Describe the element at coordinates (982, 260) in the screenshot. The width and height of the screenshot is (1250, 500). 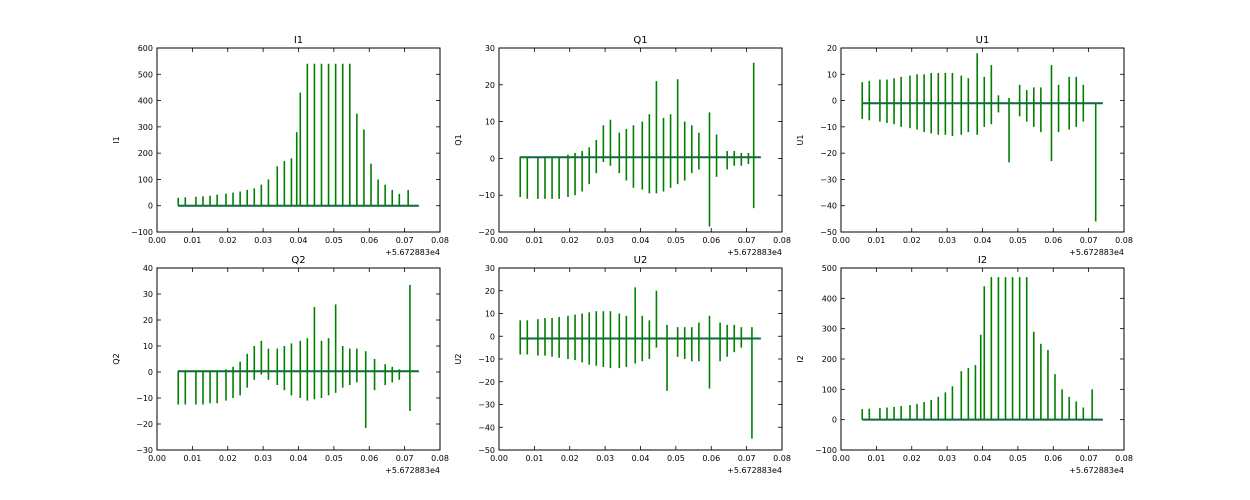
I see `subplot-title: I2` at that location.